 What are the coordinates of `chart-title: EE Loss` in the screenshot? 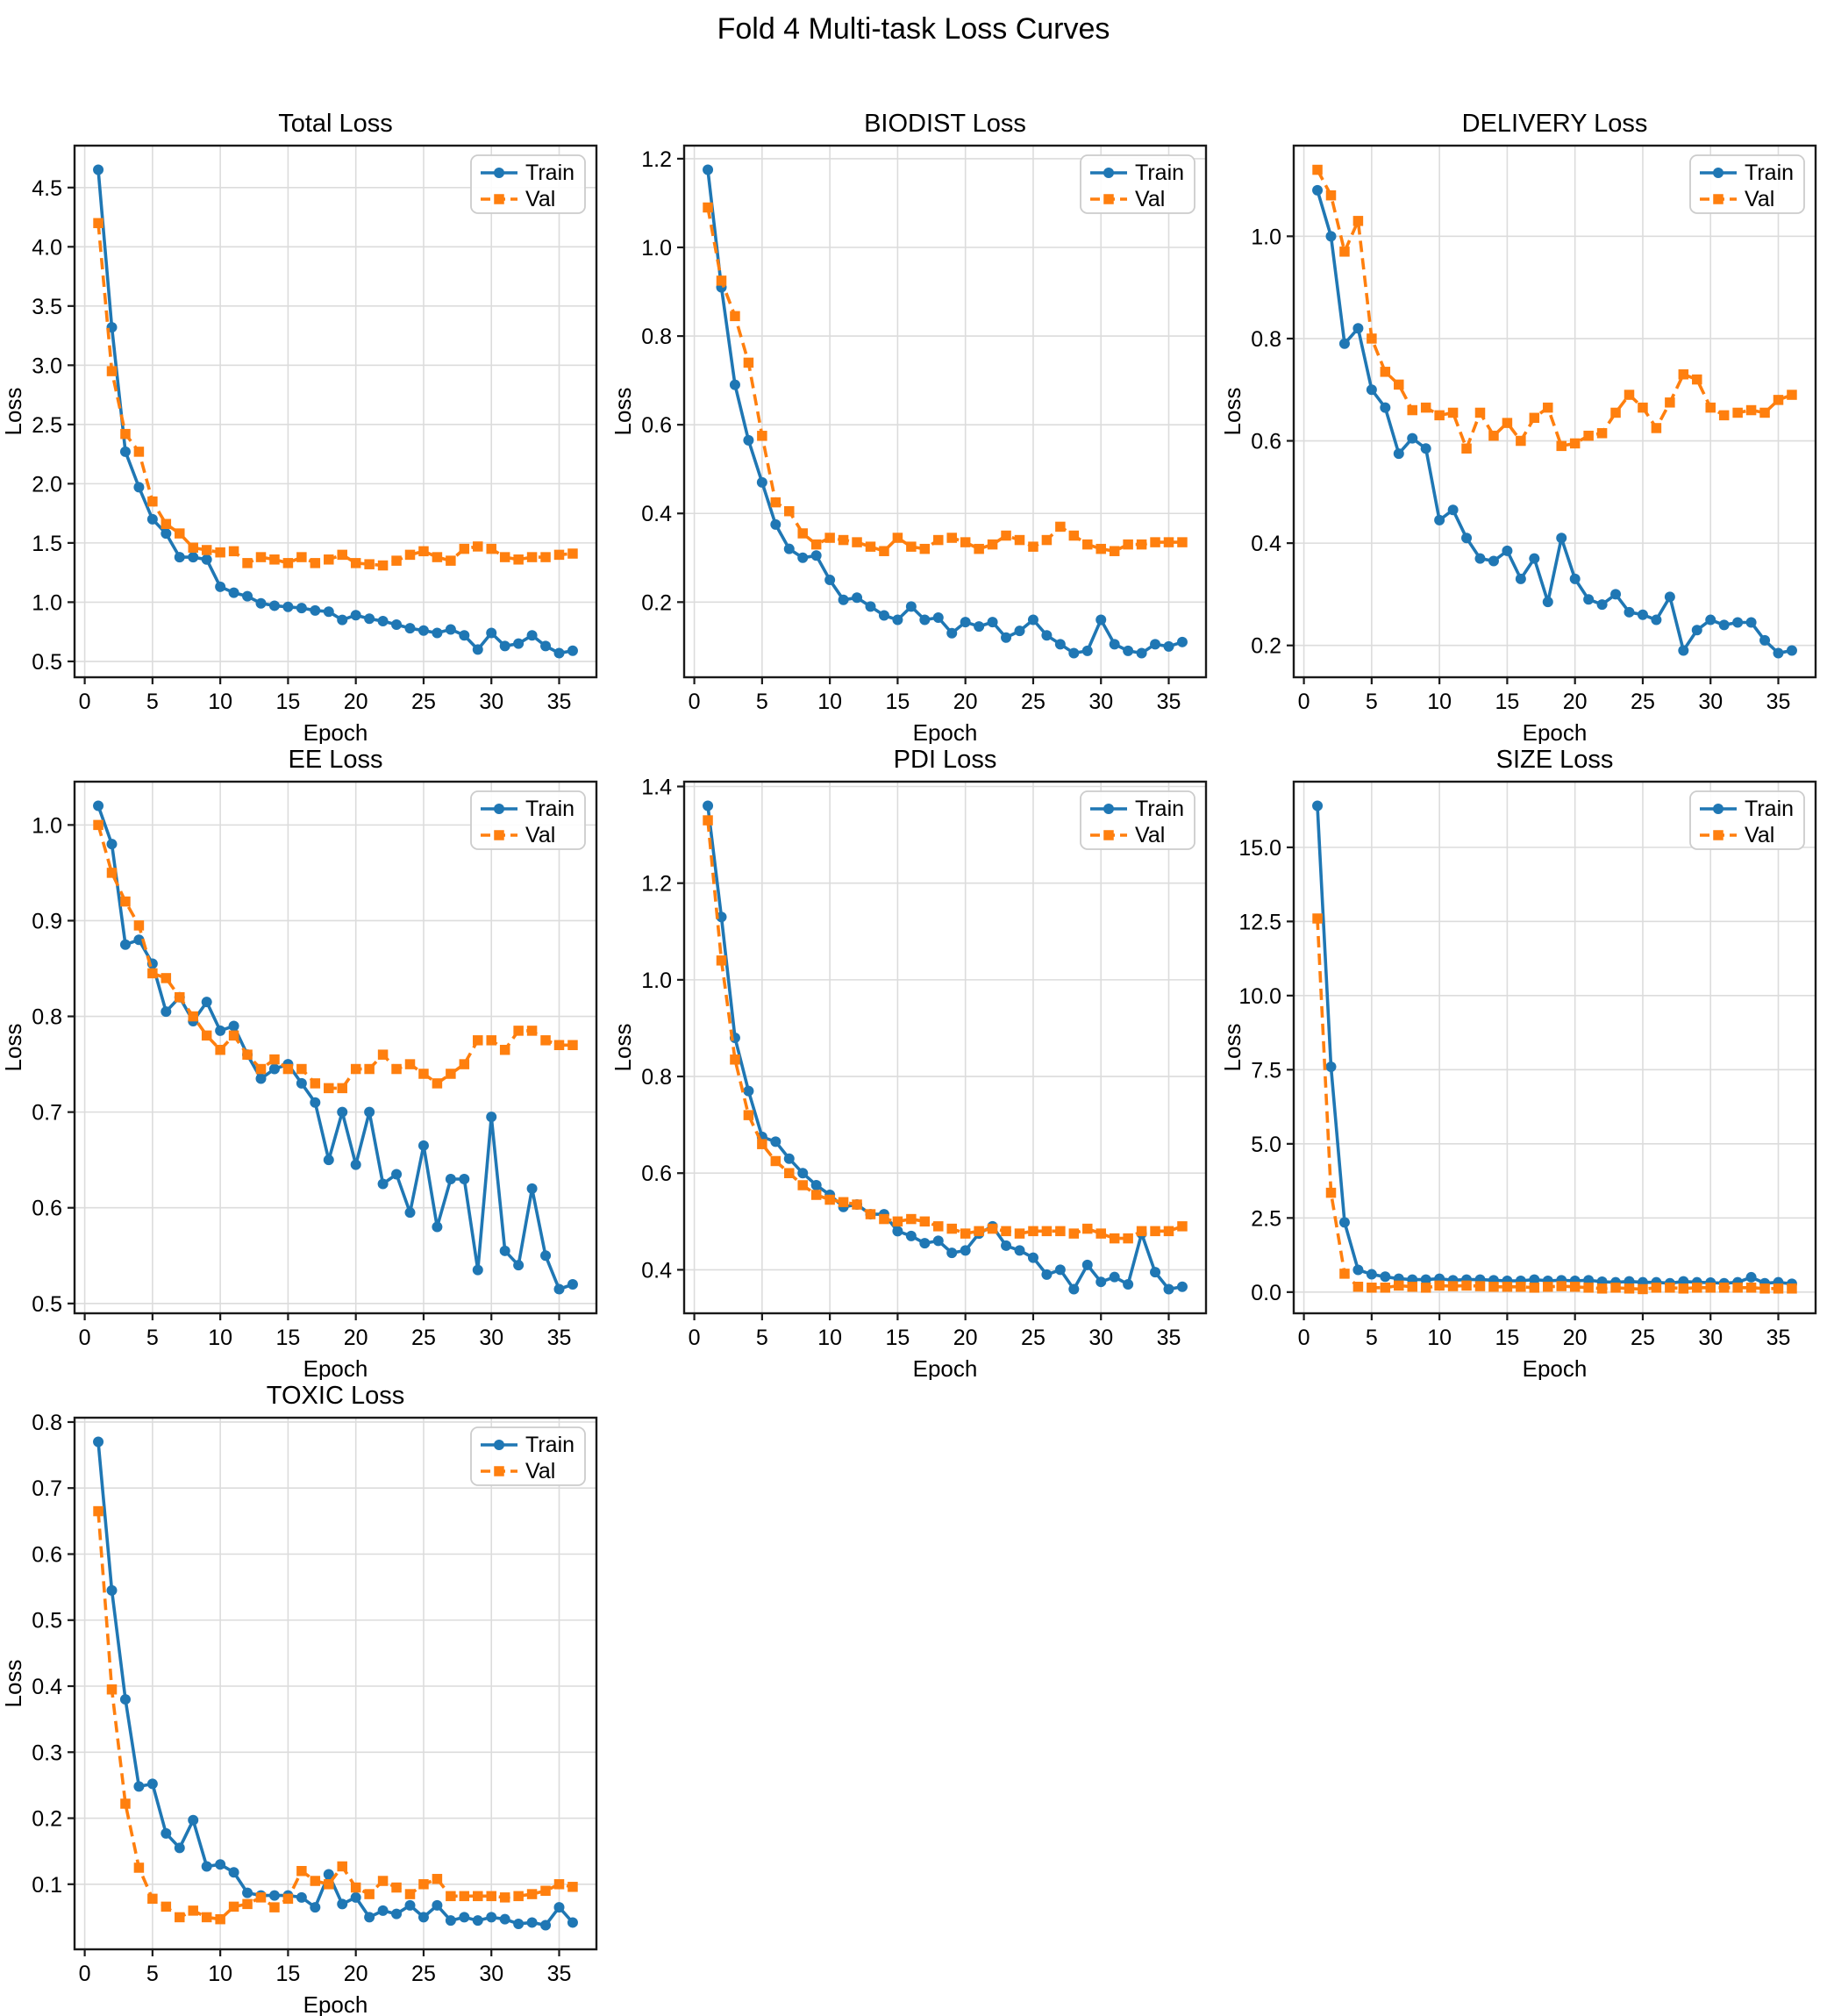 It's located at (336, 760).